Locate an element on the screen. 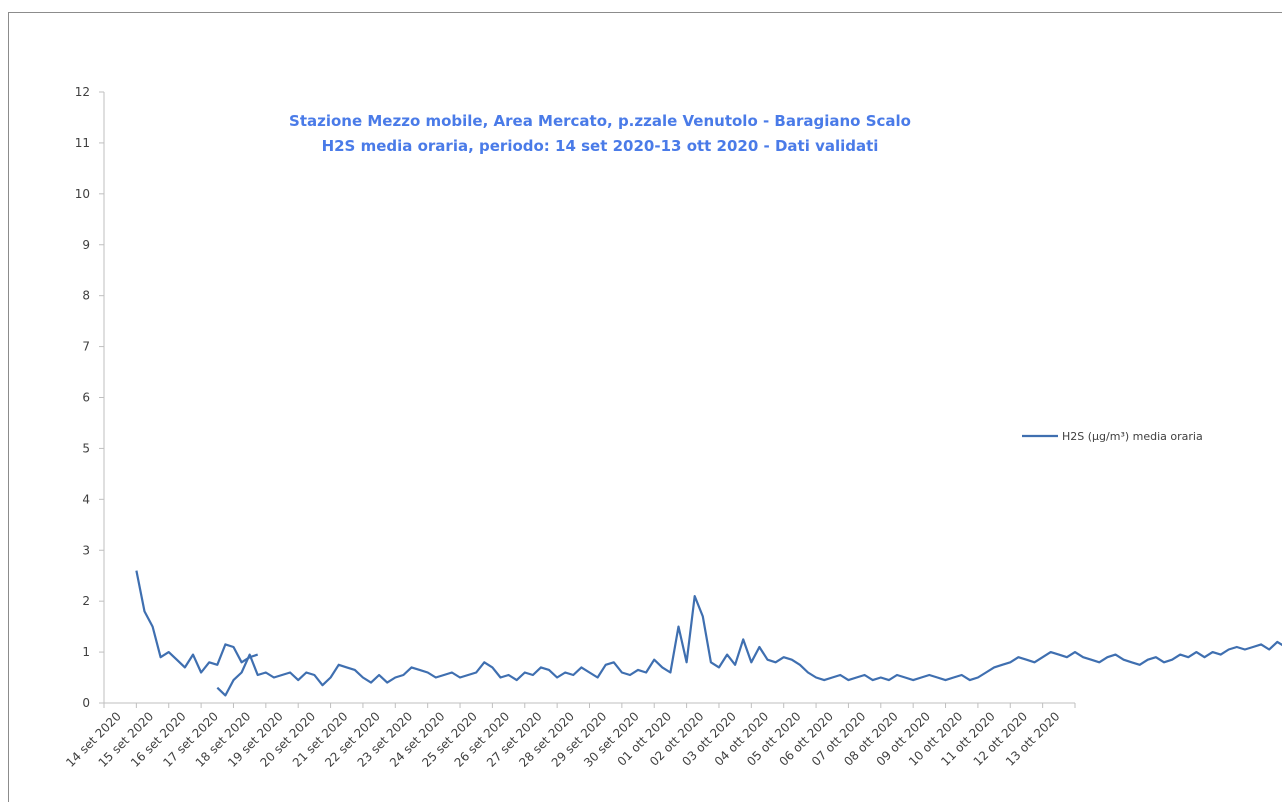 The width and height of the screenshot is (1282, 802). y-tick-label: 7 is located at coordinates (86, 347).